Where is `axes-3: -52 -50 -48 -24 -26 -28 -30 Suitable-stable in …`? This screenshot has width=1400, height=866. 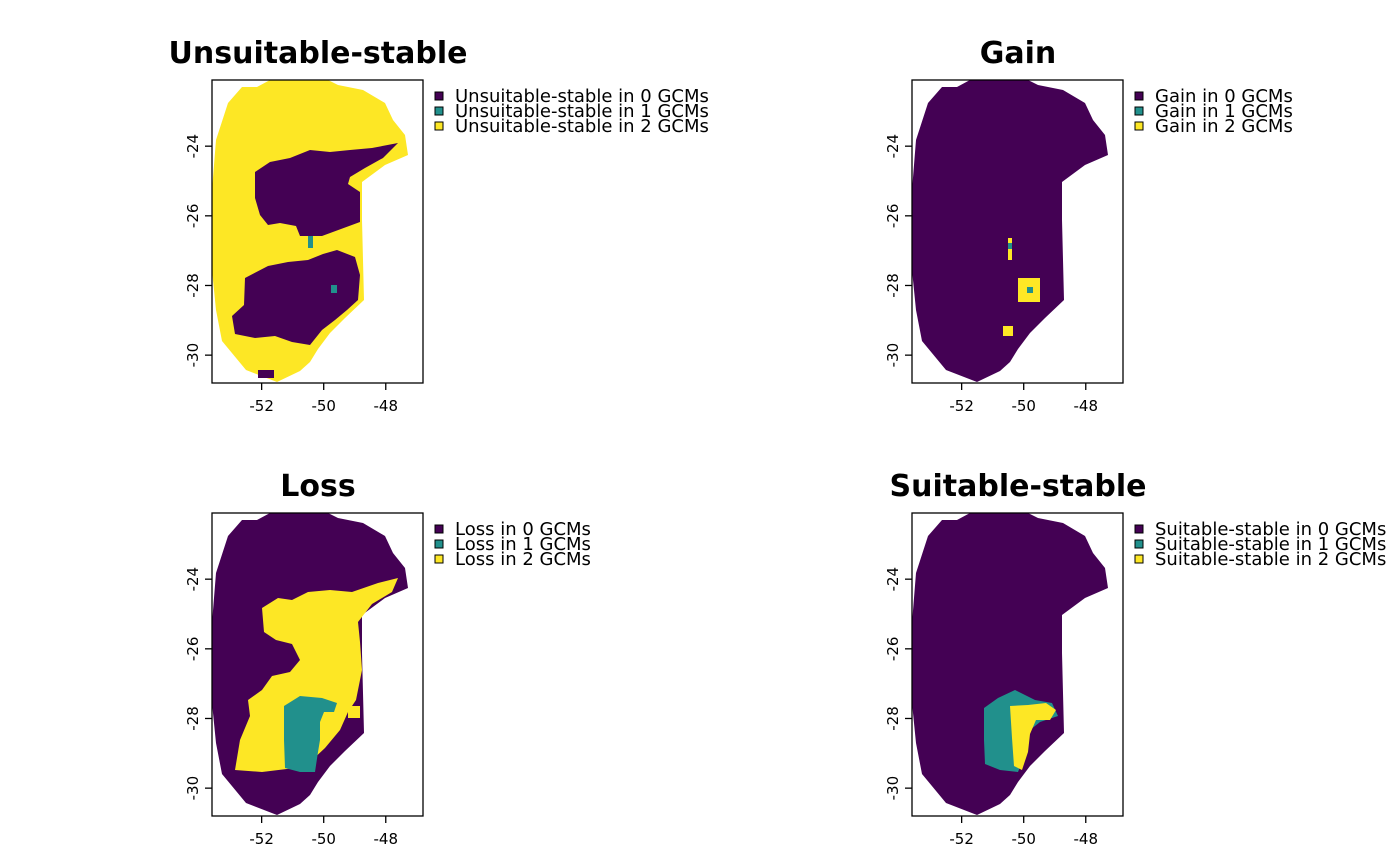 axes-3: -52 -50 -48 -24 -26 -28 -30 Suitable-stable in … is located at coordinates (1135, 680).